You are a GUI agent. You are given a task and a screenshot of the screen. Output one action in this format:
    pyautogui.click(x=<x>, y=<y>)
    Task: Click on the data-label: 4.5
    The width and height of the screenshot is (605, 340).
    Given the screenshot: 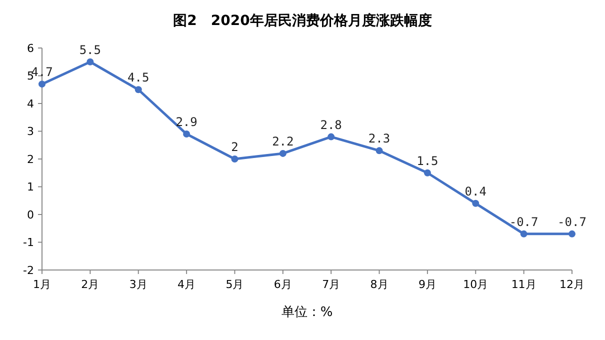 What is the action you would take?
    pyautogui.click(x=139, y=77)
    